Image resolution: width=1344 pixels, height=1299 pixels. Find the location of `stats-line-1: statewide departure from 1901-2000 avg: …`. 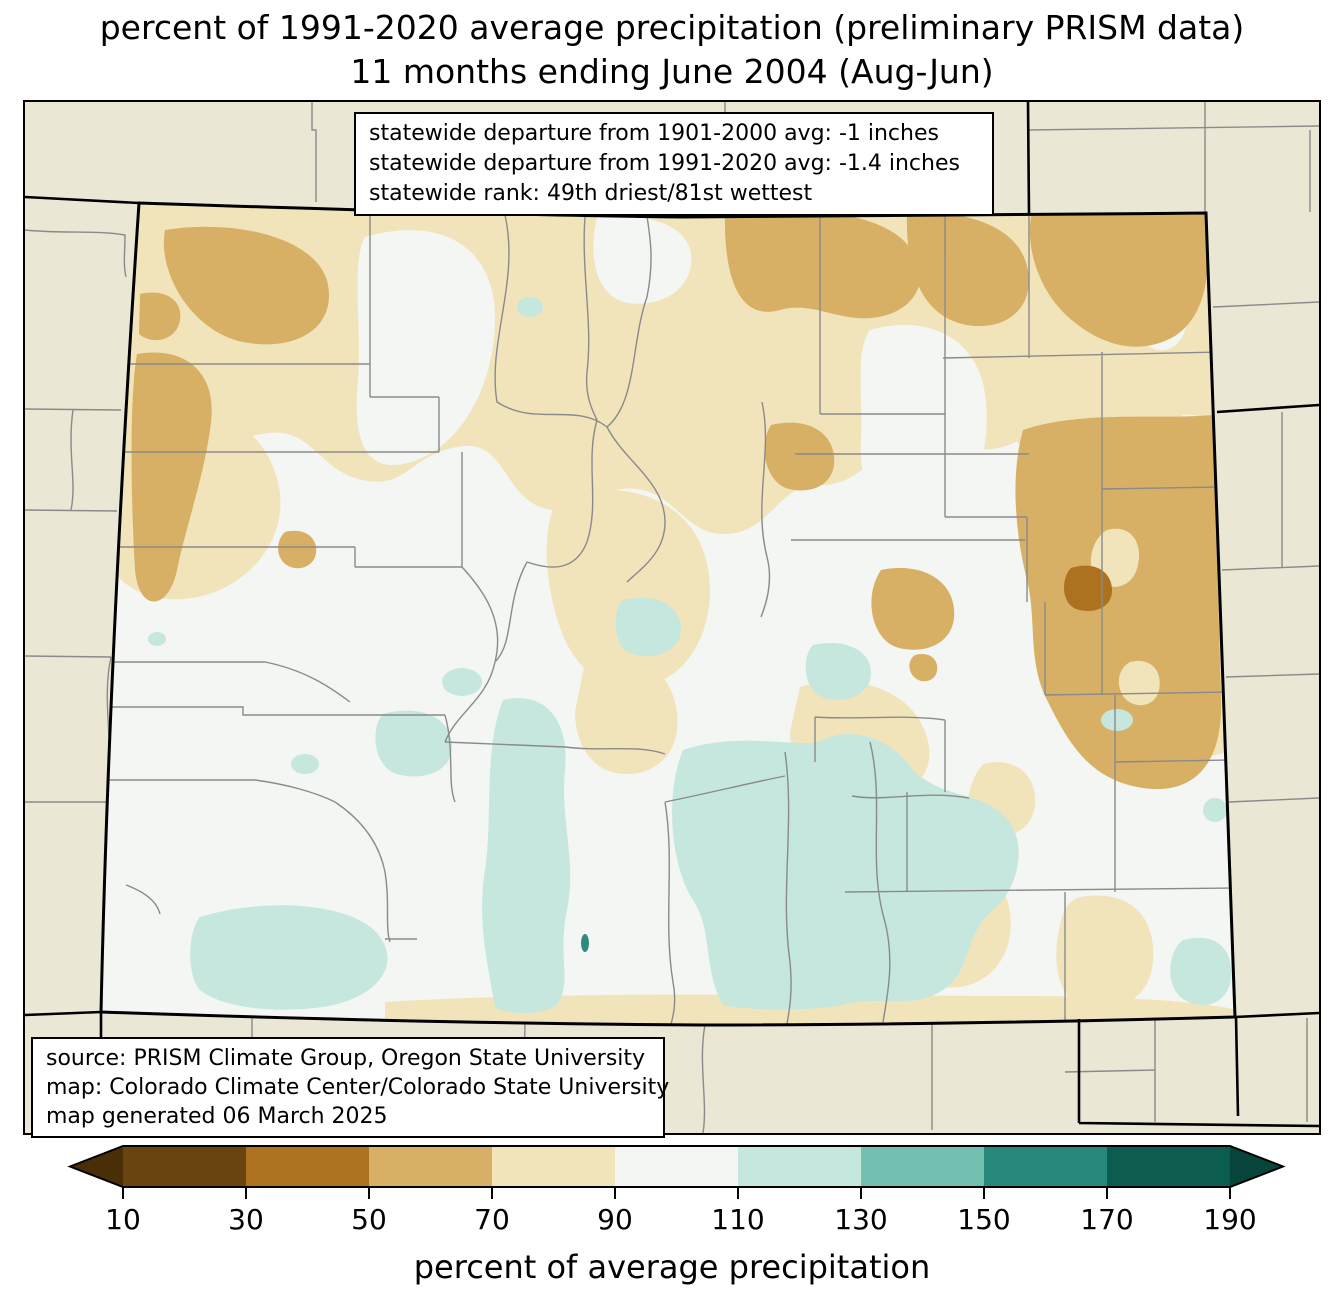

stats-line-1: statewide departure from 1901-2000 avg: … is located at coordinates (654, 133).